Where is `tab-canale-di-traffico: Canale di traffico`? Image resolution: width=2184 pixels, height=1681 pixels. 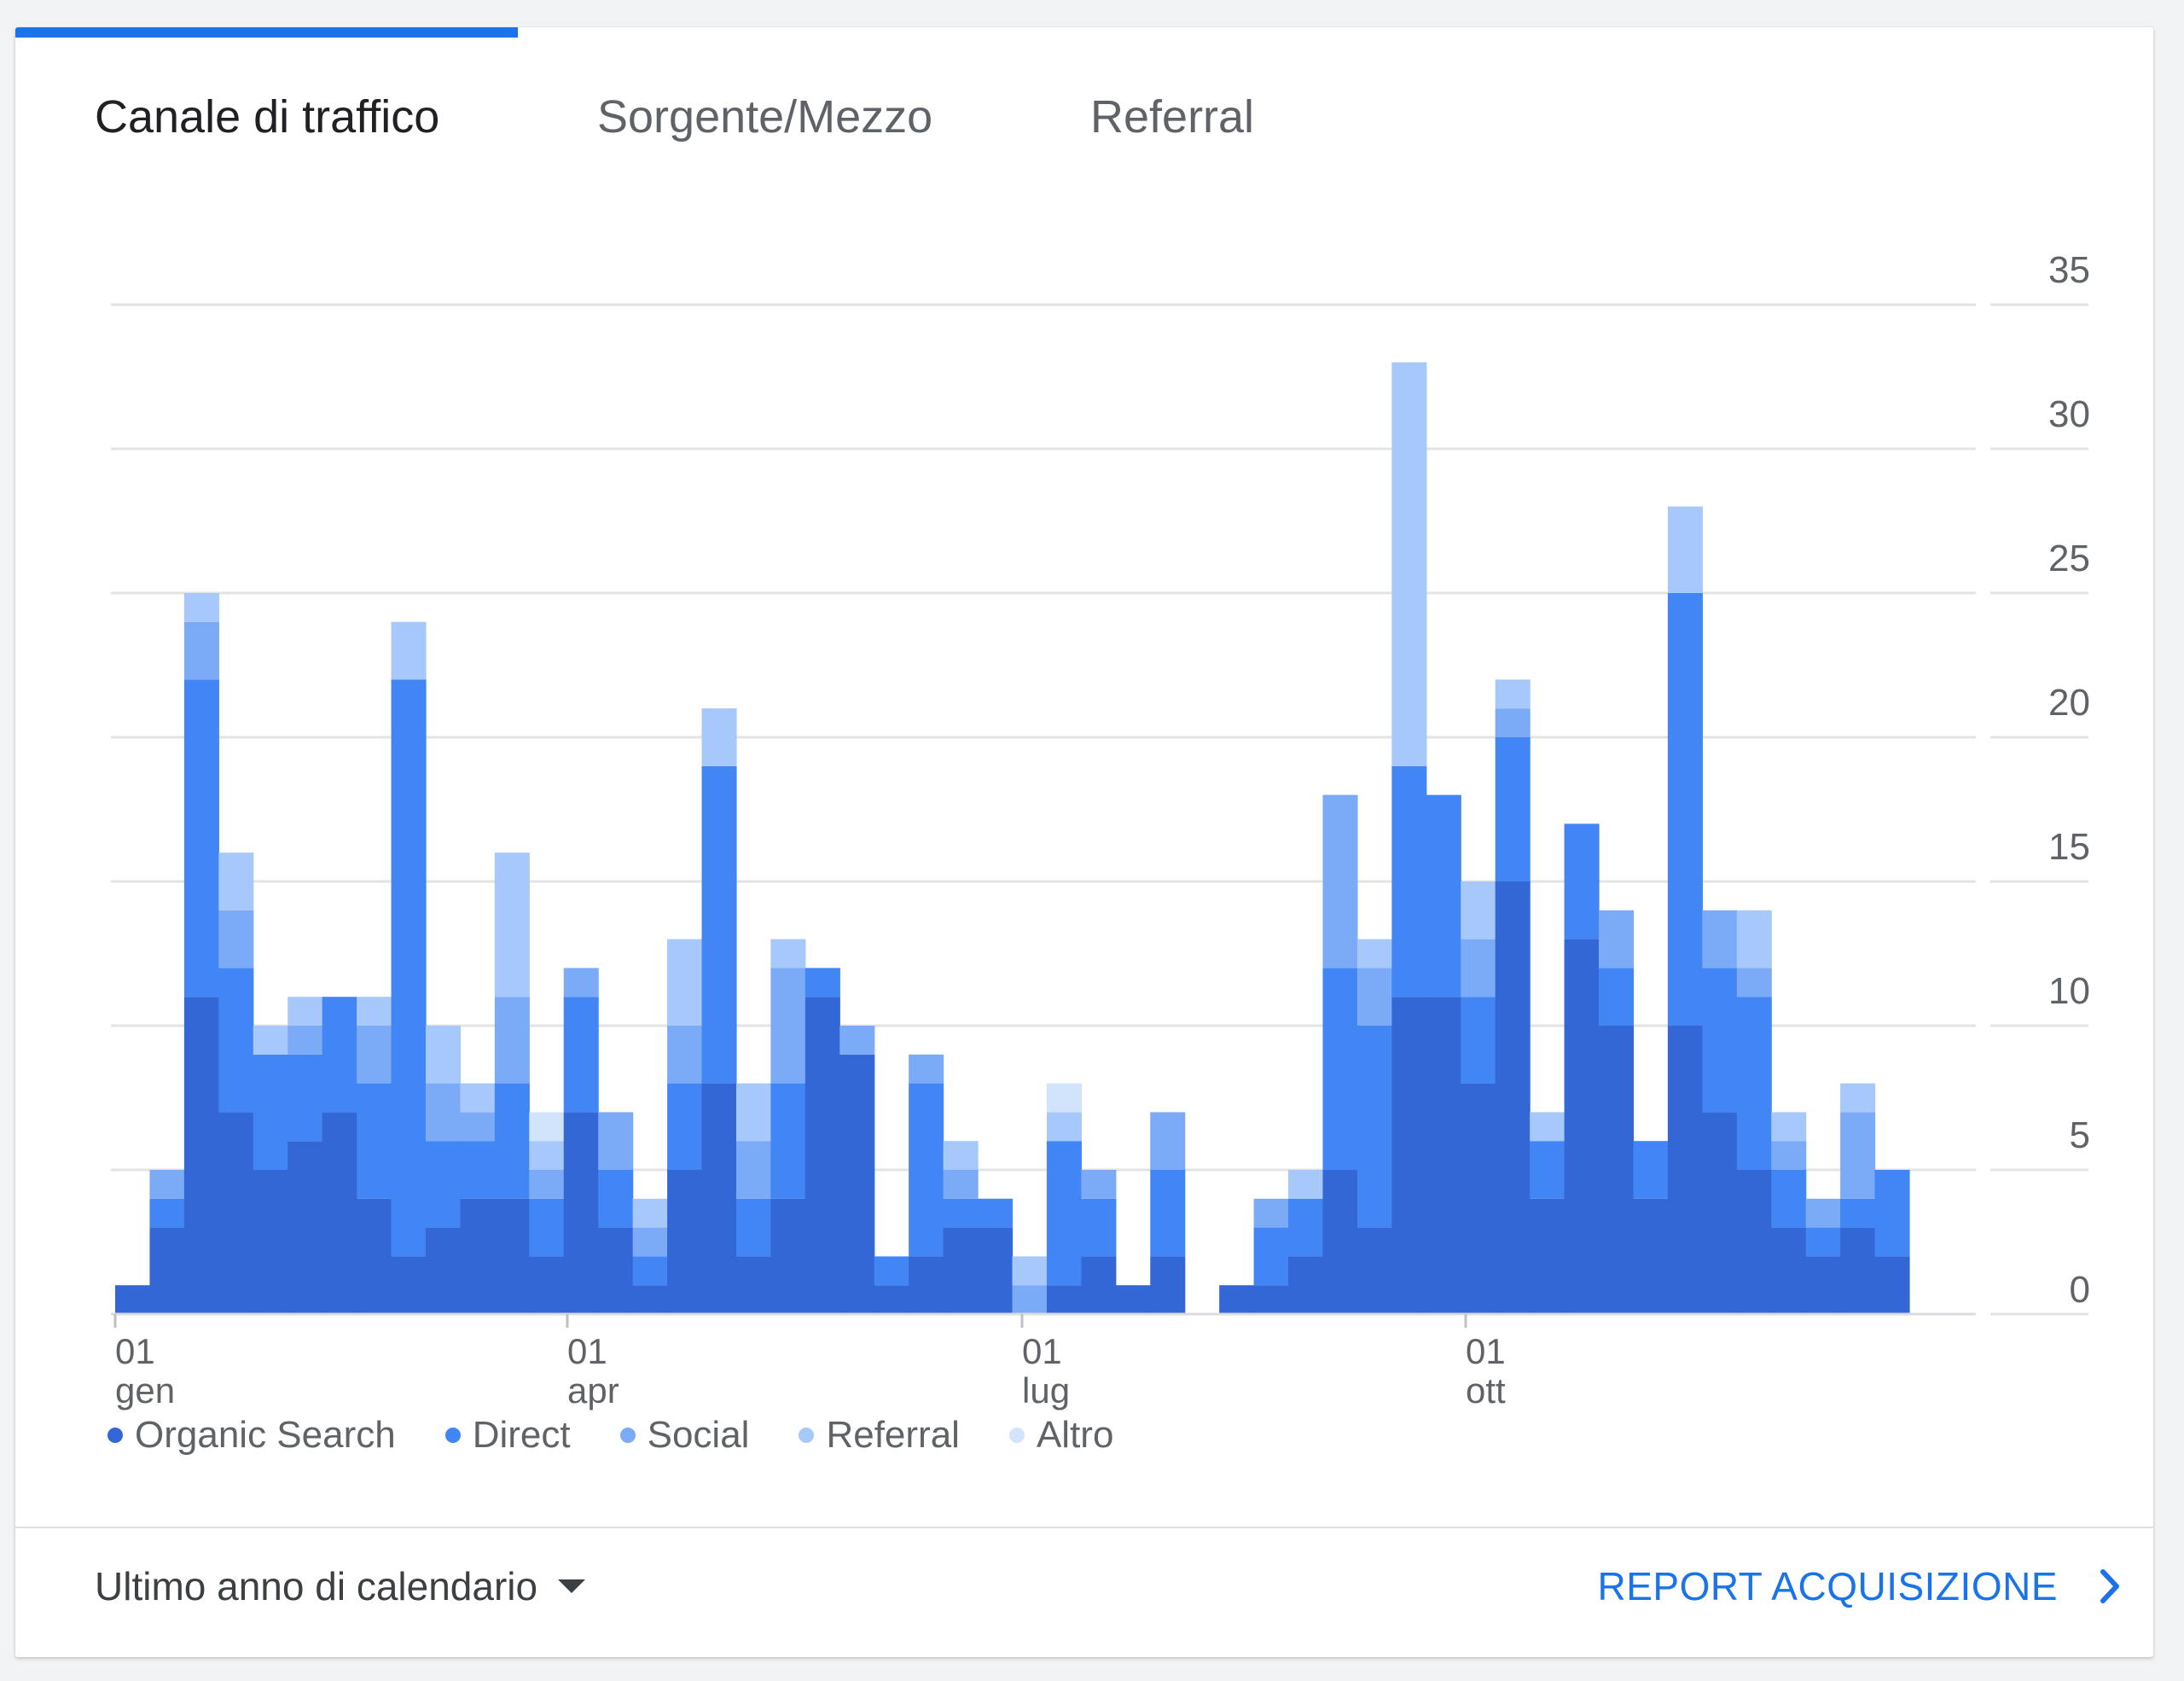 tab-canale-di-traffico: Canale di traffico is located at coordinates (267, 117).